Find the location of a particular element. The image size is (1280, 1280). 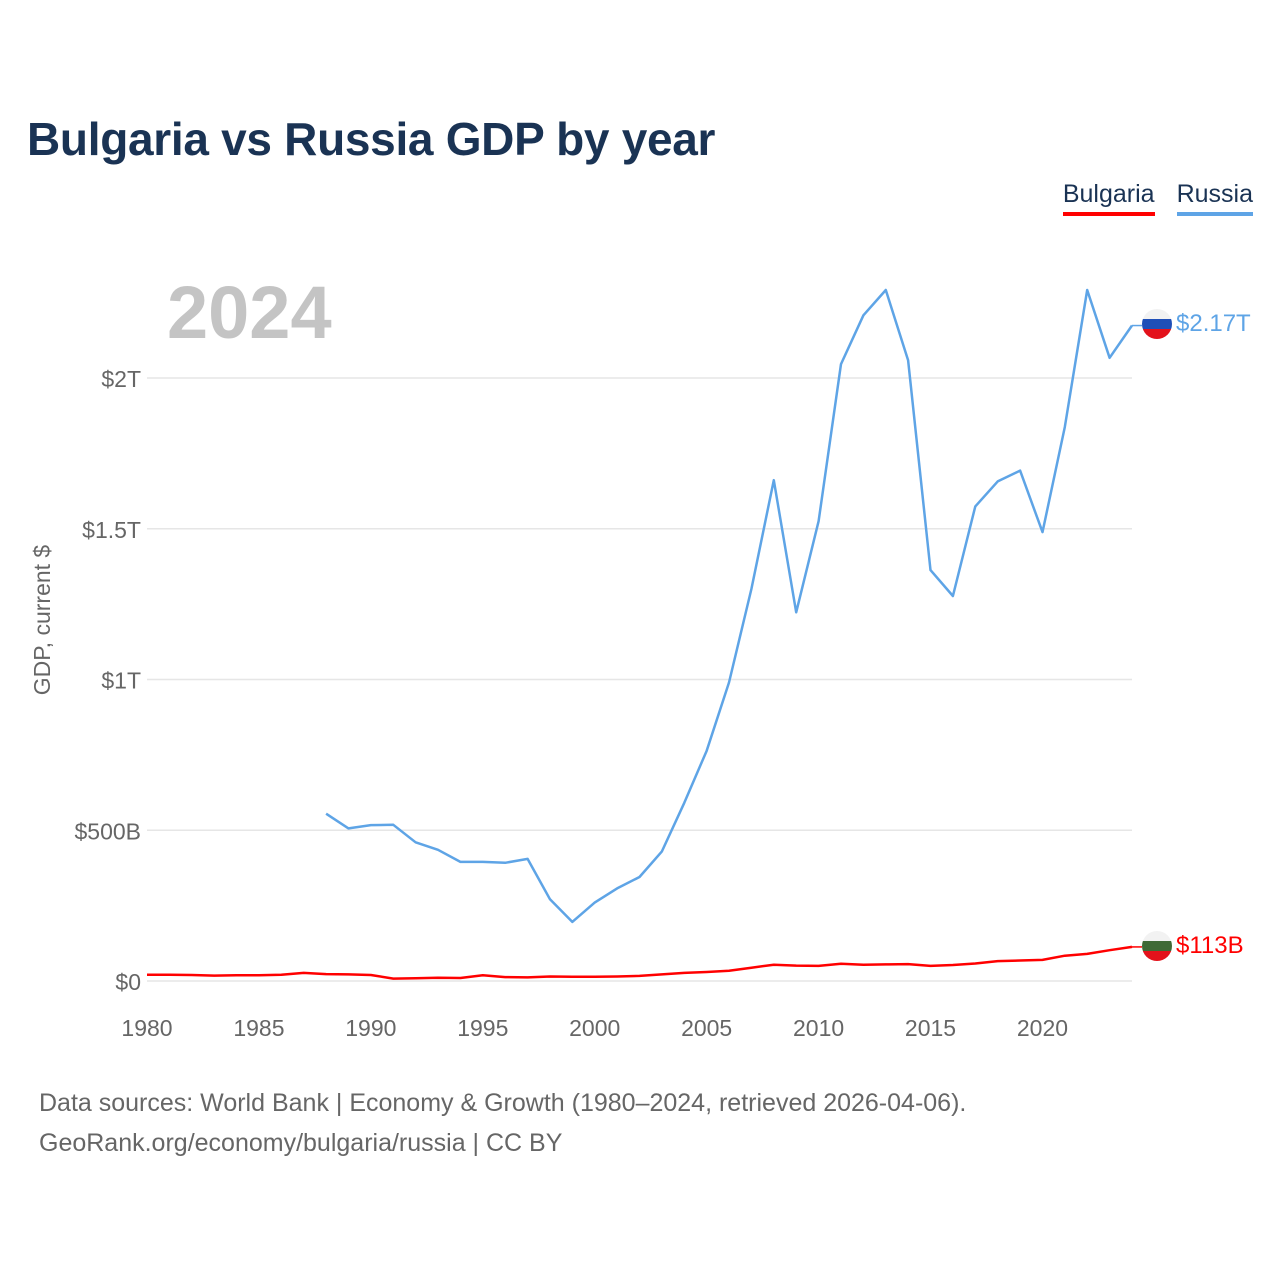

y-axis-label: GDP, current $ is located at coordinates (42, 620).